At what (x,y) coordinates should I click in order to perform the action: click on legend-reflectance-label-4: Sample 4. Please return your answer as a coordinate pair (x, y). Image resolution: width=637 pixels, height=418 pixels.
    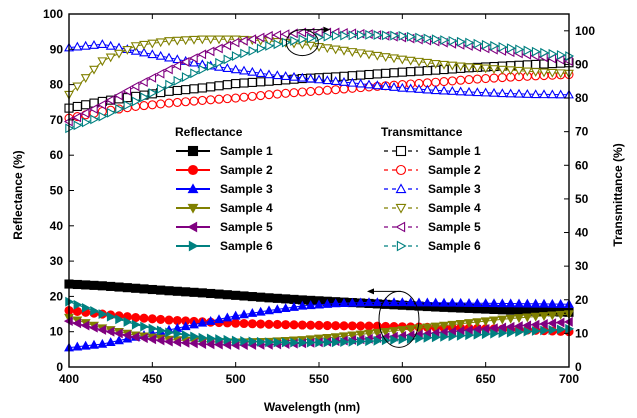
    Looking at the image, I should click on (246, 208).